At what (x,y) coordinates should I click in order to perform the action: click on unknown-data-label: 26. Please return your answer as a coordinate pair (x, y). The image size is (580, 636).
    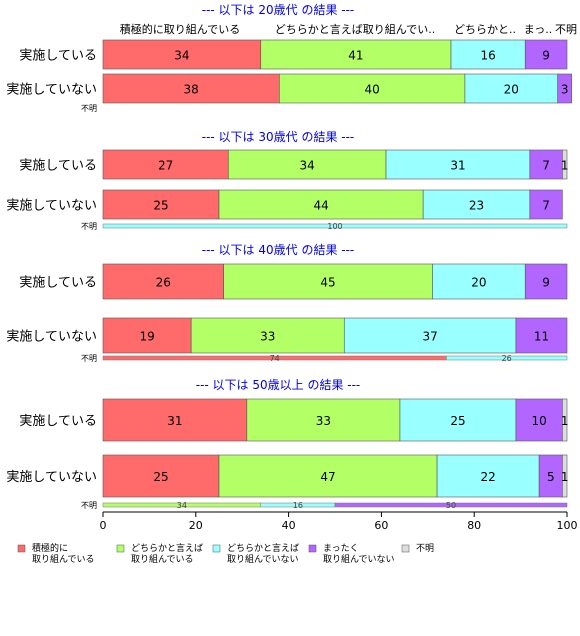
    Looking at the image, I should click on (507, 358).